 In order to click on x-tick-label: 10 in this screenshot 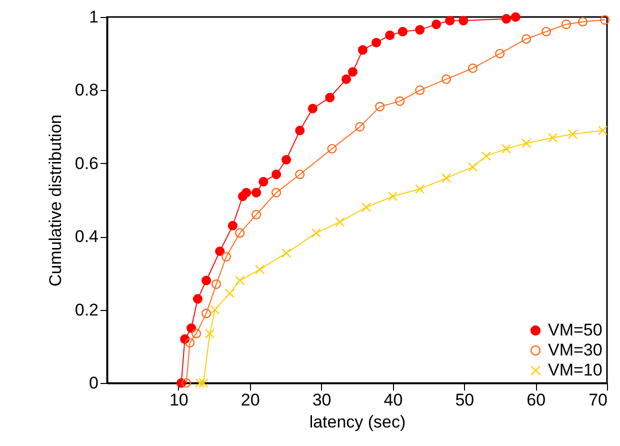, I will do `click(178, 400)`.